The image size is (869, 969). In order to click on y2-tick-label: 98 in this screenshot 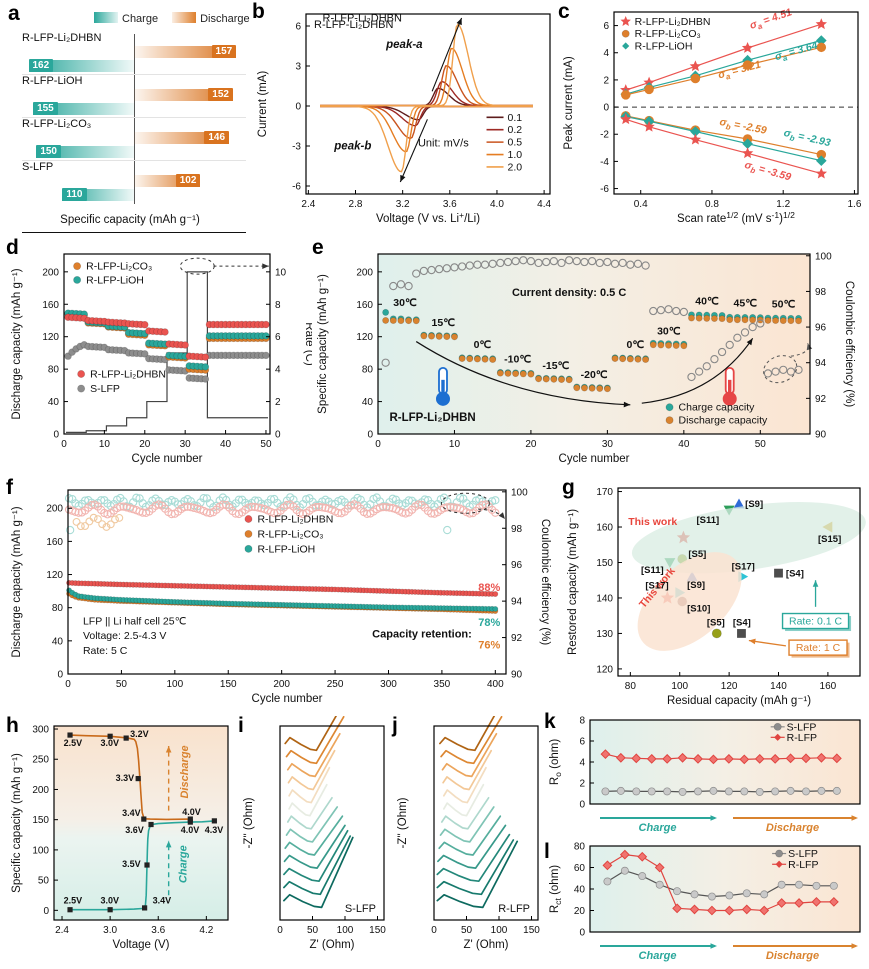, I will do `click(517, 529)`.